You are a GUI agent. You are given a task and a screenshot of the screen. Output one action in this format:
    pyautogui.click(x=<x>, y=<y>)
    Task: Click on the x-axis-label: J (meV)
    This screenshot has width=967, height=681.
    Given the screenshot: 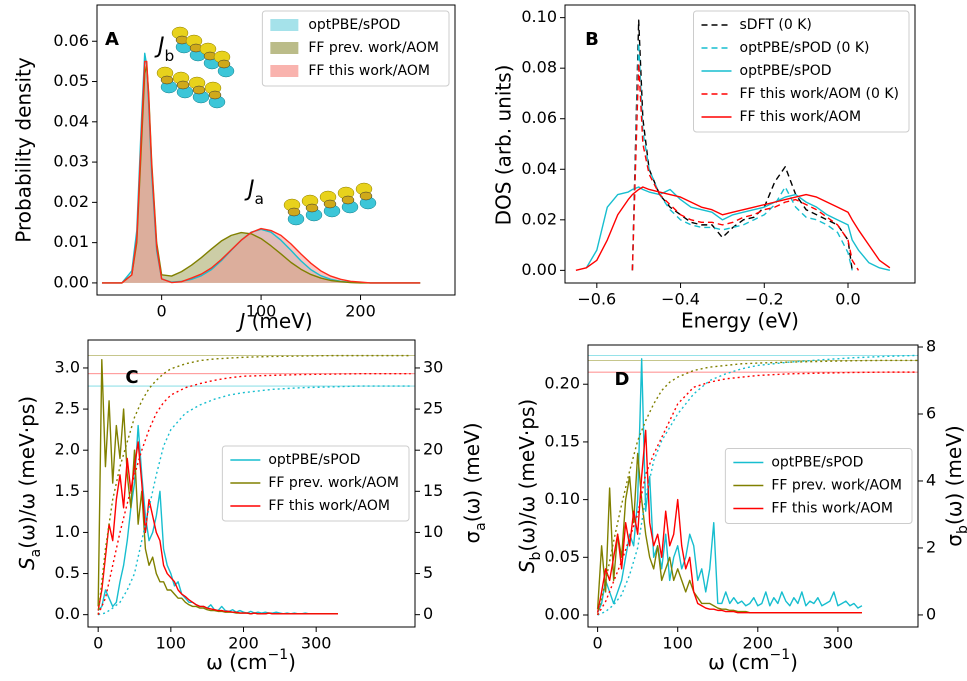 What is the action you would take?
    pyautogui.click(x=273, y=321)
    